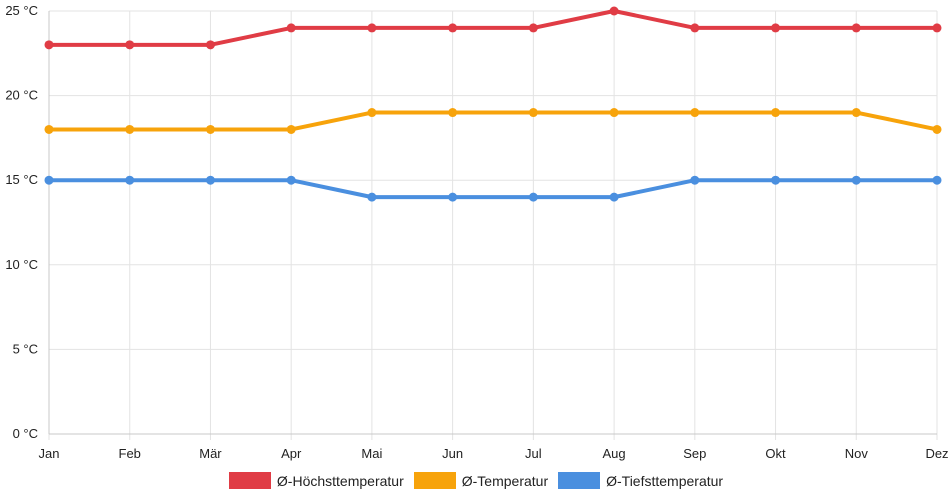  Describe the element at coordinates (25, 348) in the screenshot. I see `y-tick-label: 5 °C` at that location.